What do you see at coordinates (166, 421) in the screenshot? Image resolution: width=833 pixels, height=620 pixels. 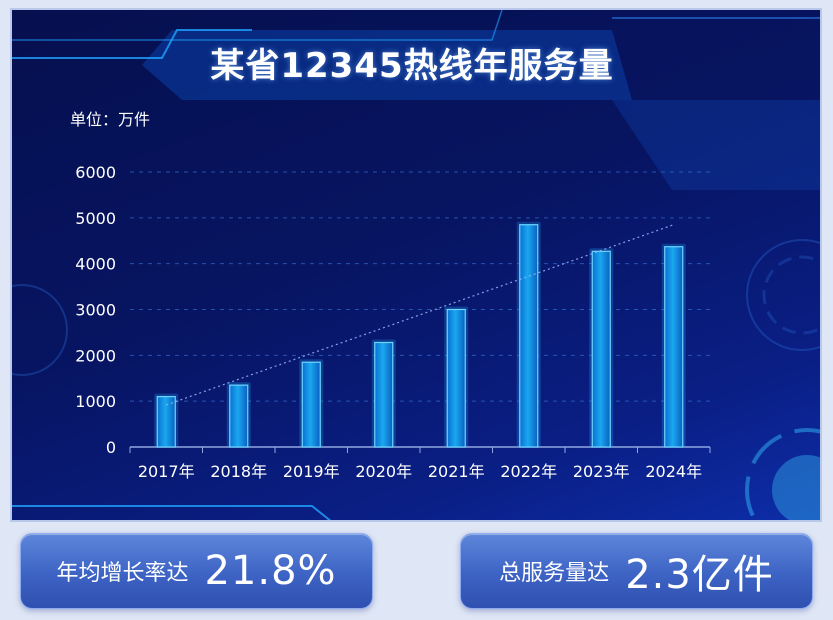 I see `bar-2017年` at bounding box center [166, 421].